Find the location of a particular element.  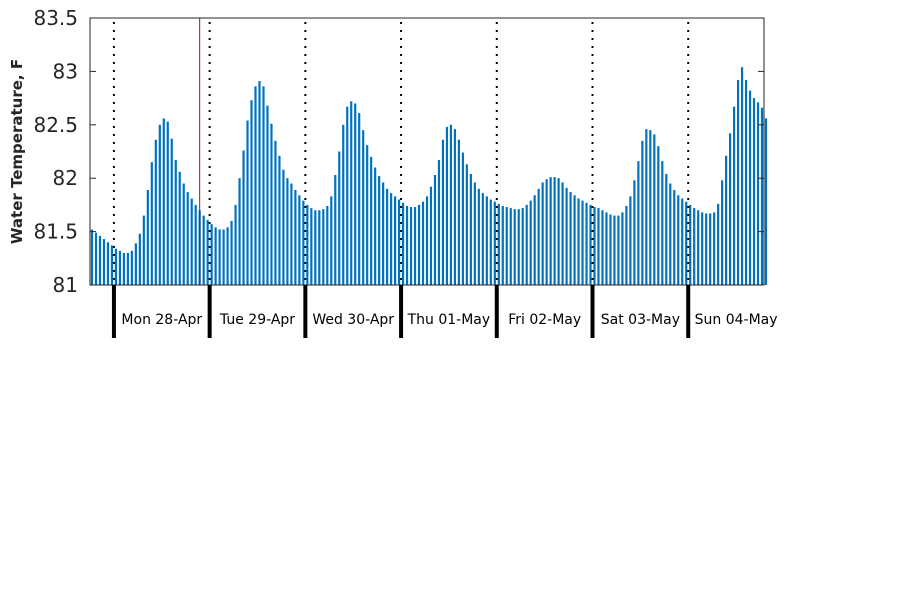

day-label: Wed 30-Apr is located at coordinates (353, 320).